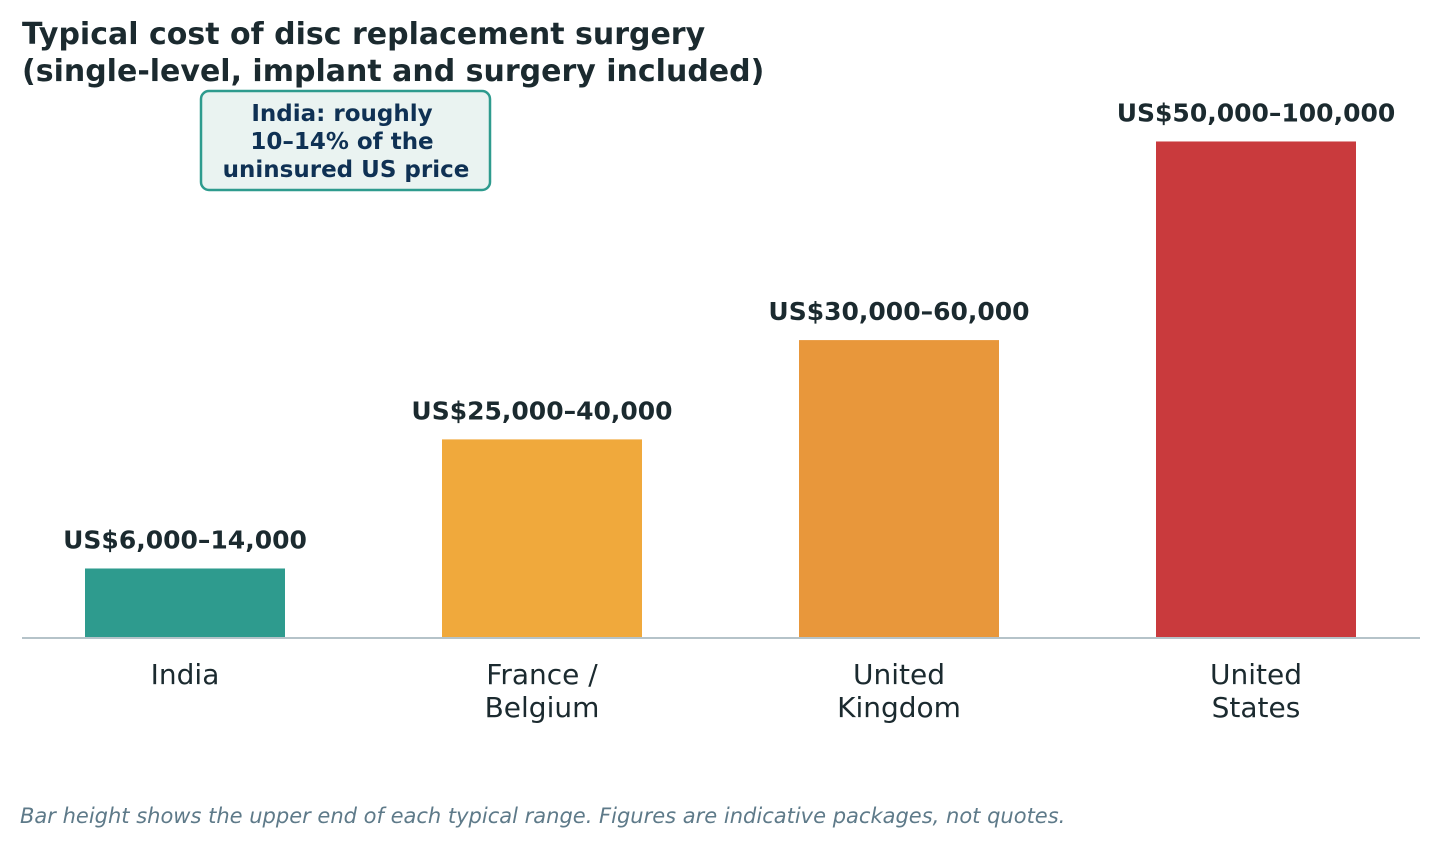 This screenshot has width=1439, height=847. What do you see at coordinates (185, 539) in the screenshot?
I see `value-label-0: US$6,000–14,000` at bounding box center [185, 539].